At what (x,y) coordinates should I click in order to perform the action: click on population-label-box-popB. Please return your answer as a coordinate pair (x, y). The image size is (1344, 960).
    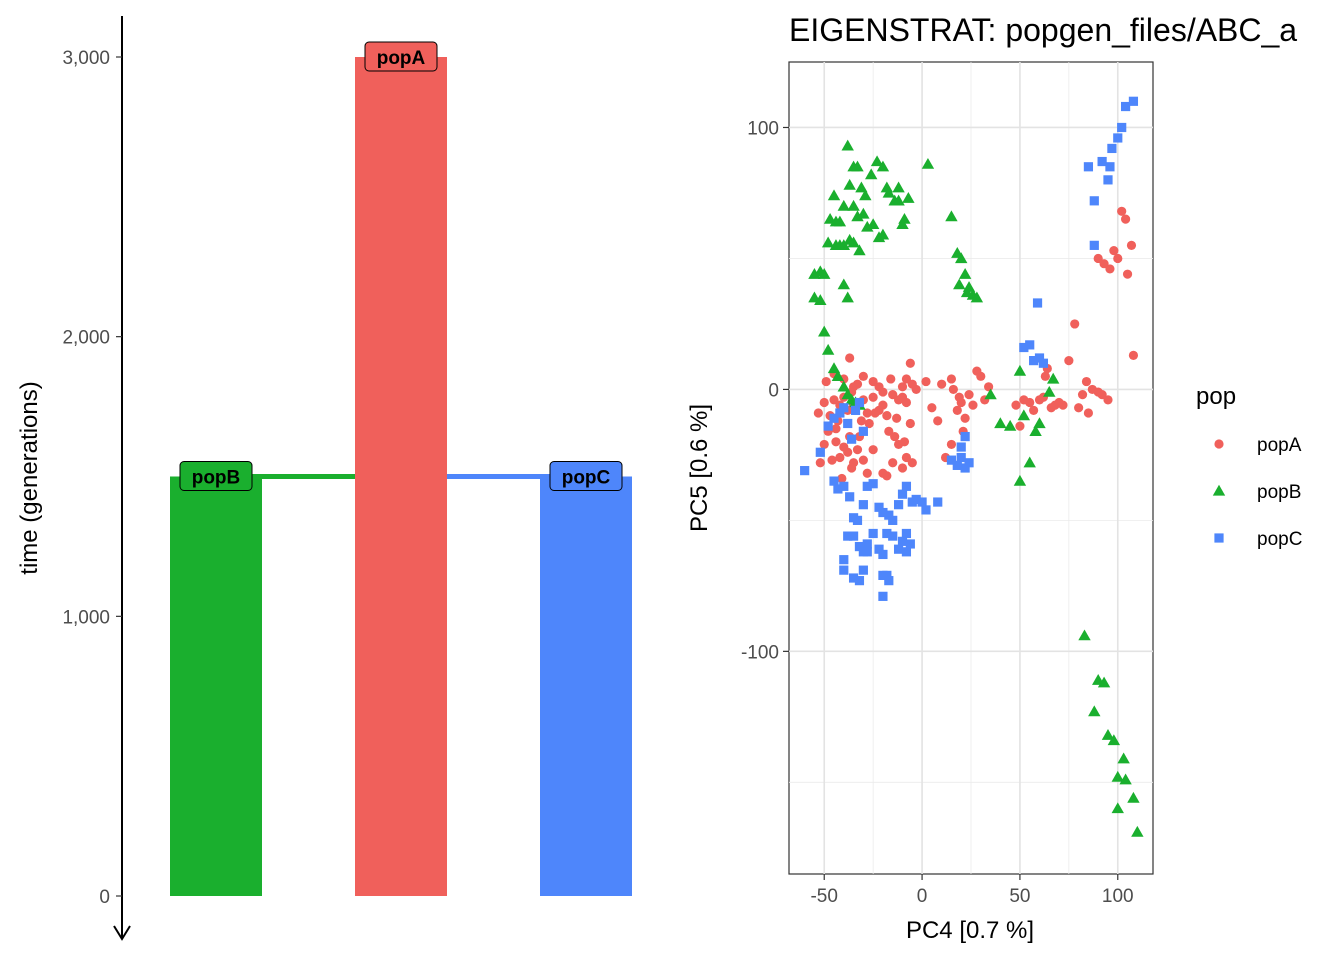
    Looking at the image, I should click on (216, 476).